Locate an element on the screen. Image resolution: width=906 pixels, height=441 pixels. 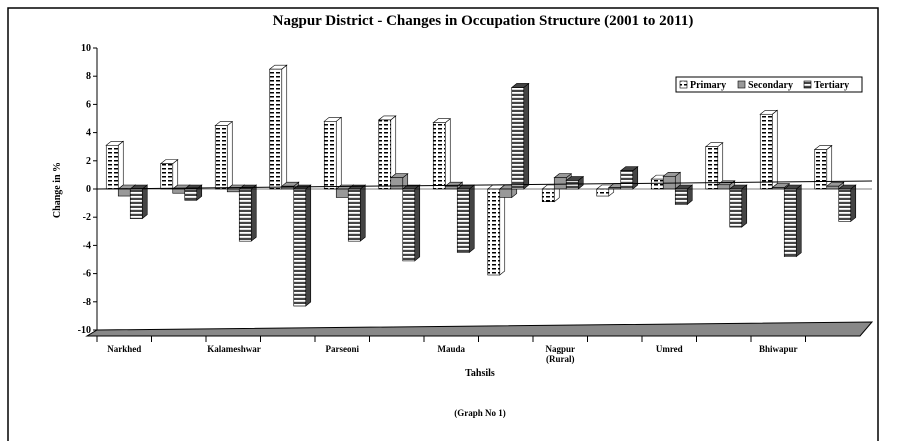
x-axis-label: Tahsils is located at coordinates (480, 373).